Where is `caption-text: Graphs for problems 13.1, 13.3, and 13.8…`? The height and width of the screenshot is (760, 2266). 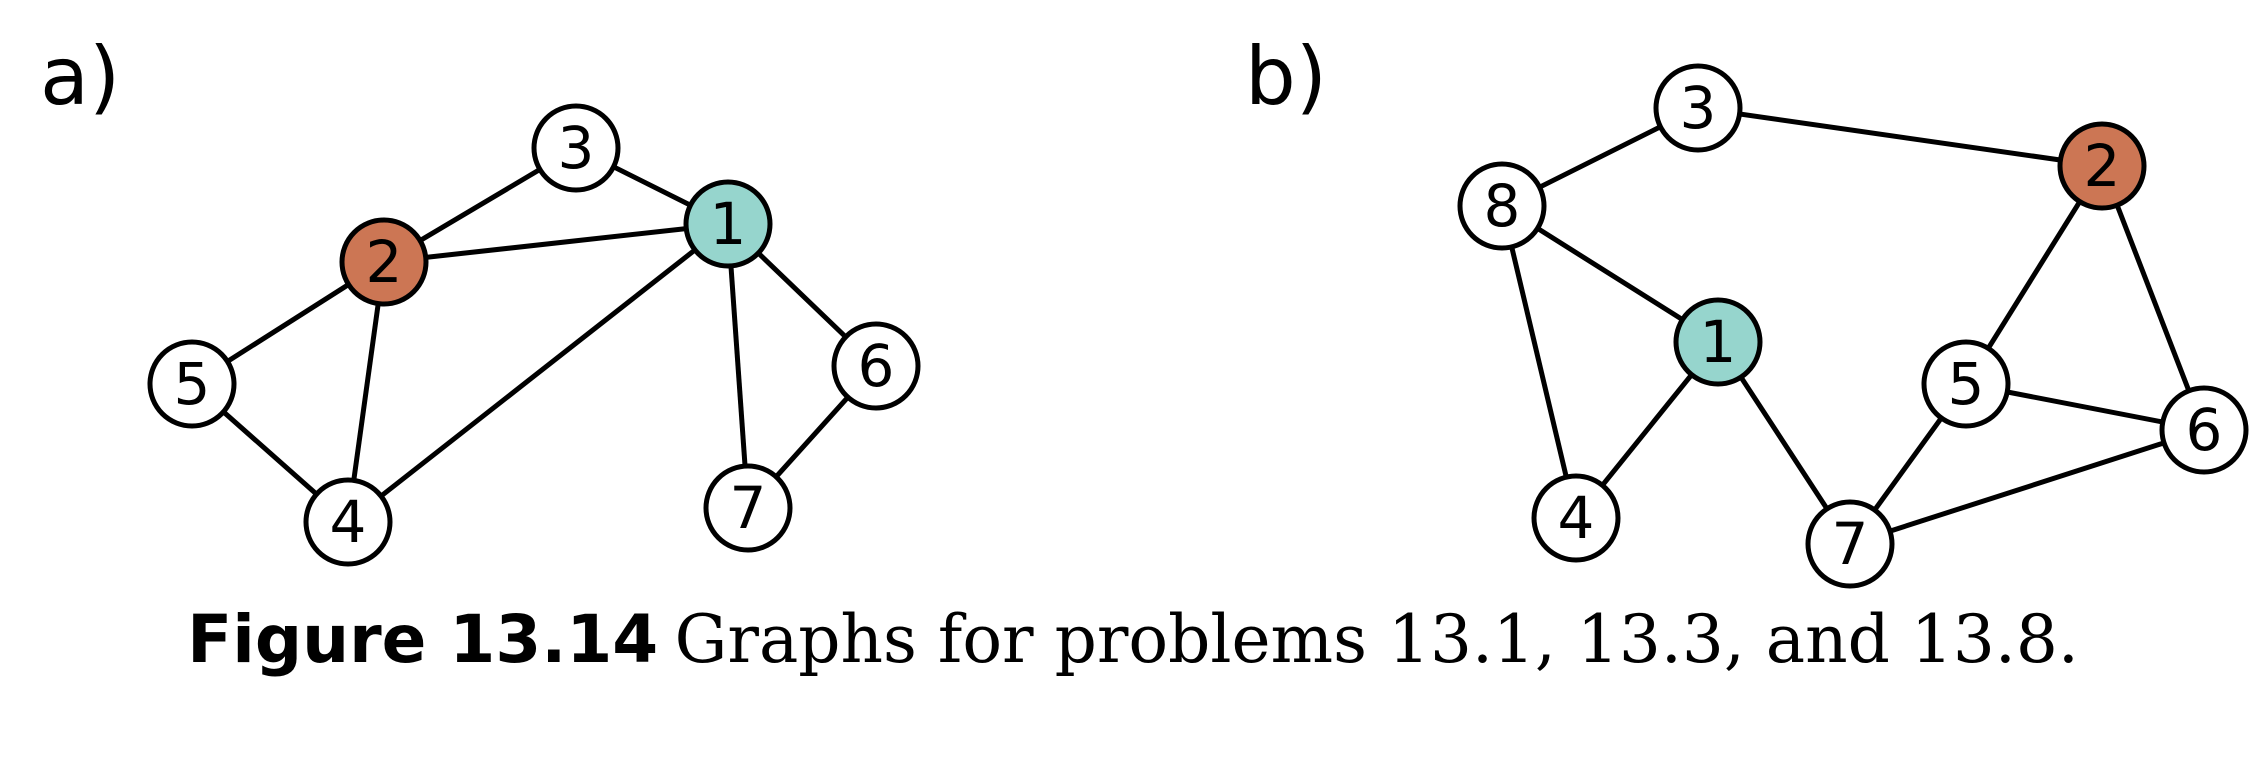 caption-text: Graphs for problems 13.1, 13.3, and 13.8… is located at coordinates (1376, 639).